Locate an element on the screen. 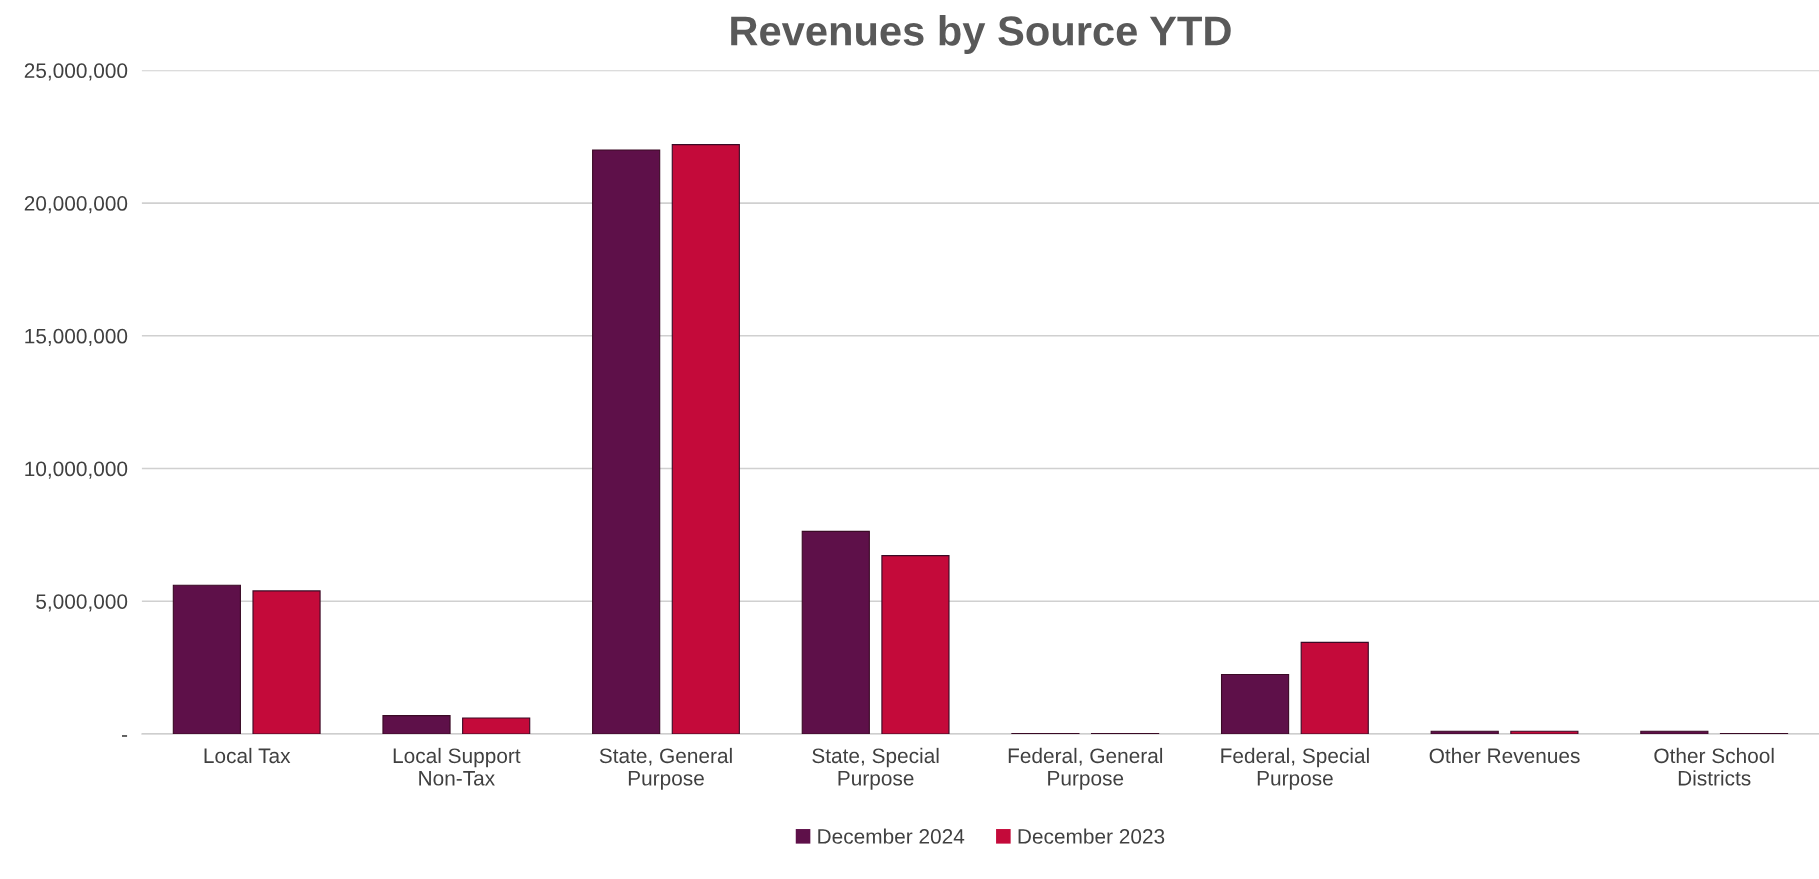  x-tick-label: Other School Districts is located at coordinates (1714, 766).